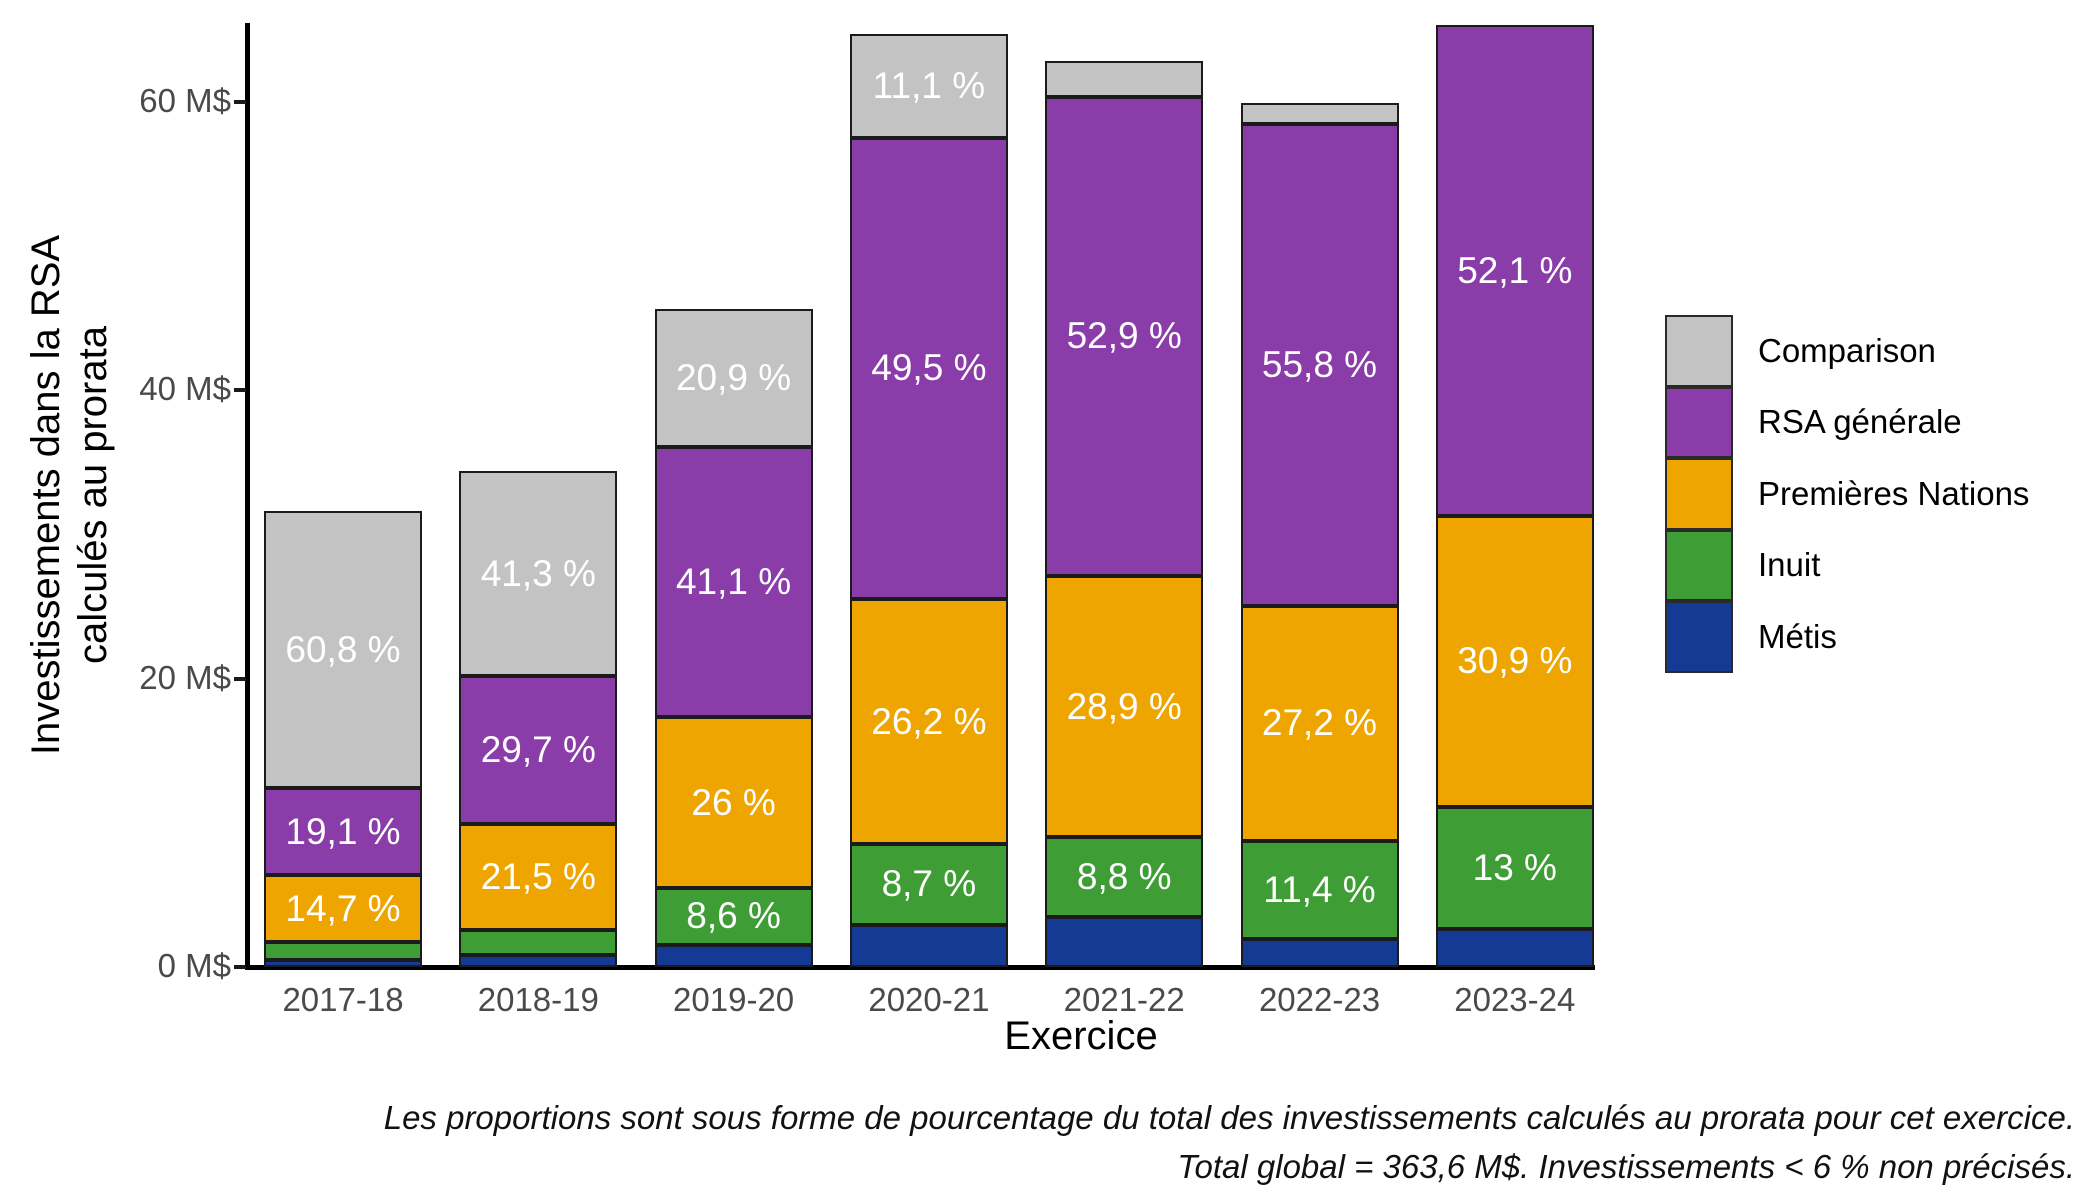 This screenshot has width=2100, height=1200. I want to click on bar-segment-rsa-g-n-rale: 55,8 %, so click(1319, 365).